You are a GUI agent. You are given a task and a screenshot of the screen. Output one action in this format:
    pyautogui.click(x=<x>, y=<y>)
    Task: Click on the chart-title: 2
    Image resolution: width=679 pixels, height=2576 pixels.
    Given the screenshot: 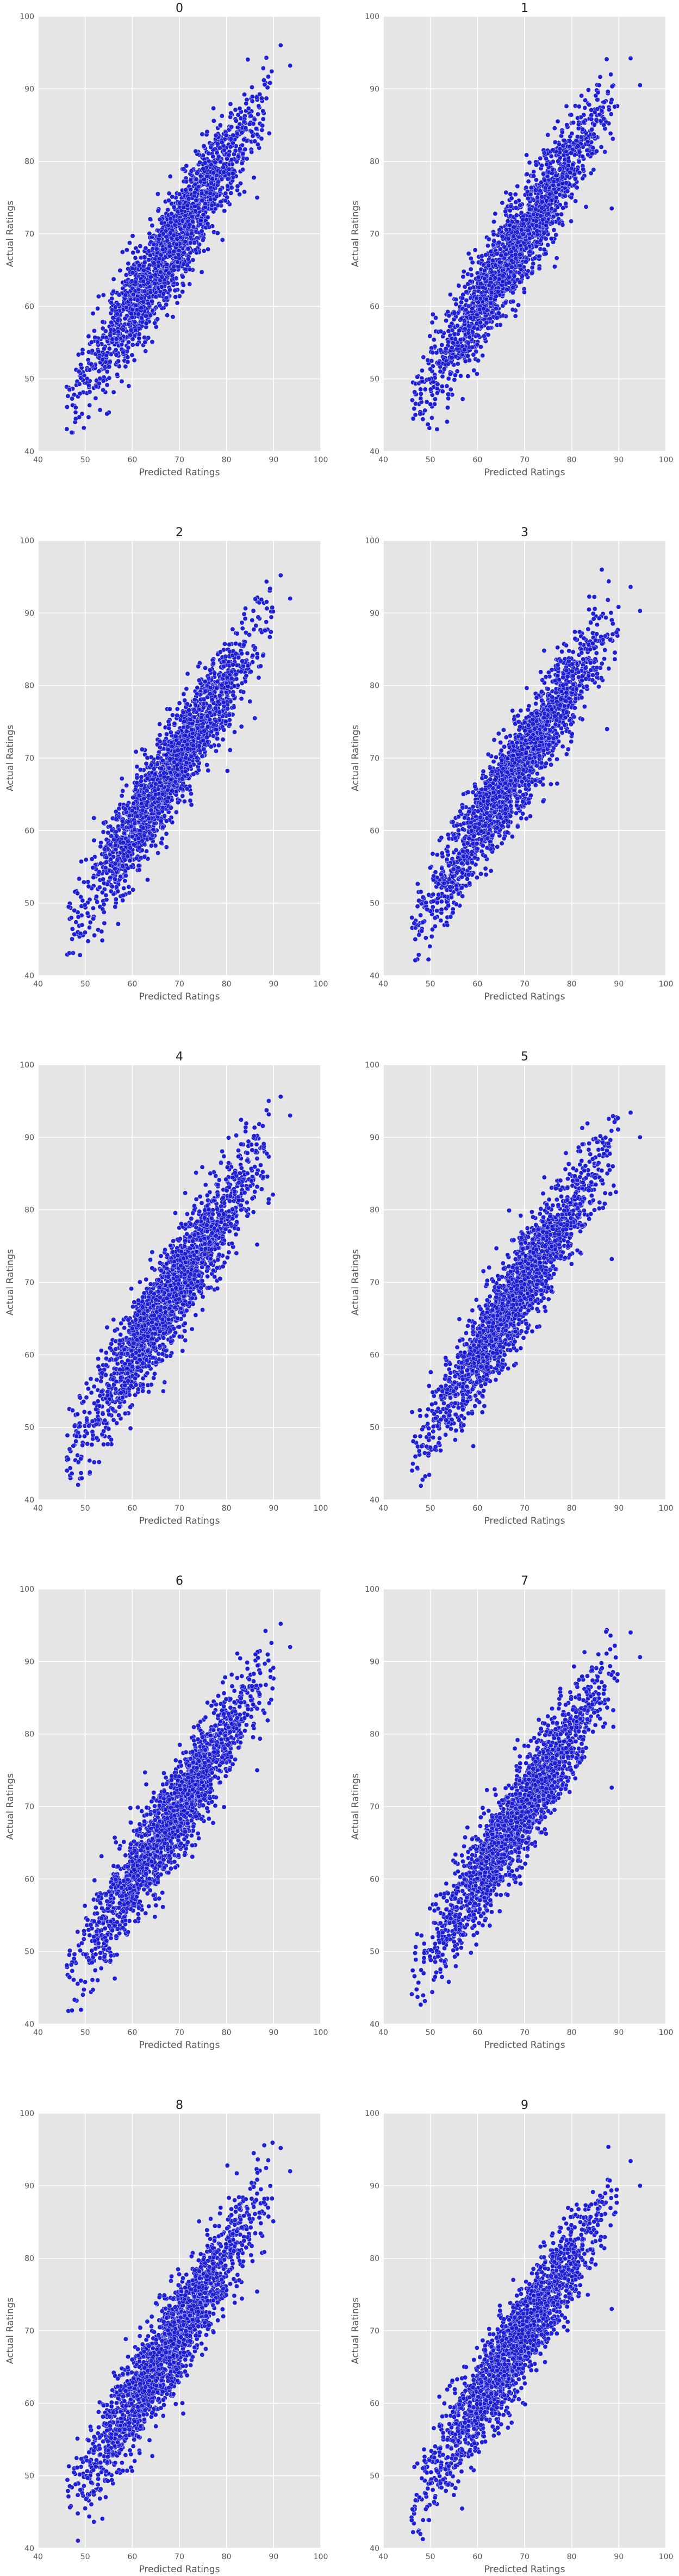 What is the action you would take?
    pyautogui.click(x=179, y=532)
    